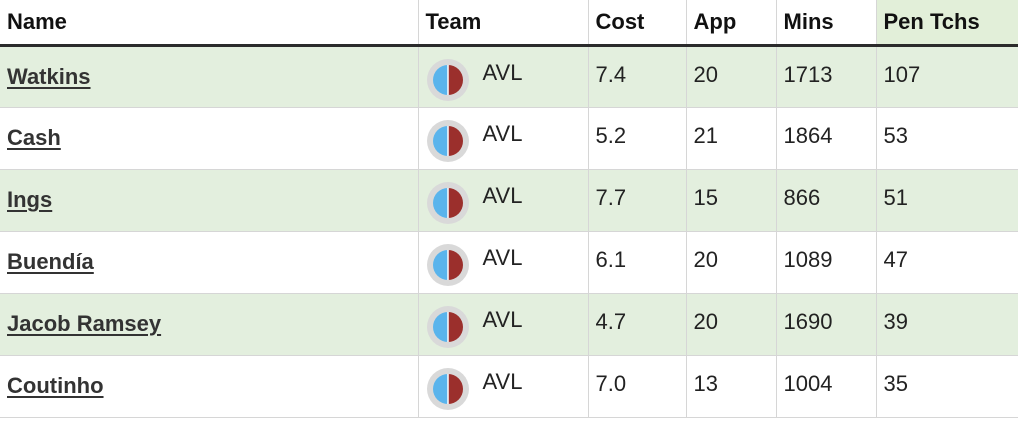 The width and height of the screenshot is (1018, 422). Describe the element at coordinates (50, 261) in the screenshot. I see `player-name-link: Buendía` at that location.